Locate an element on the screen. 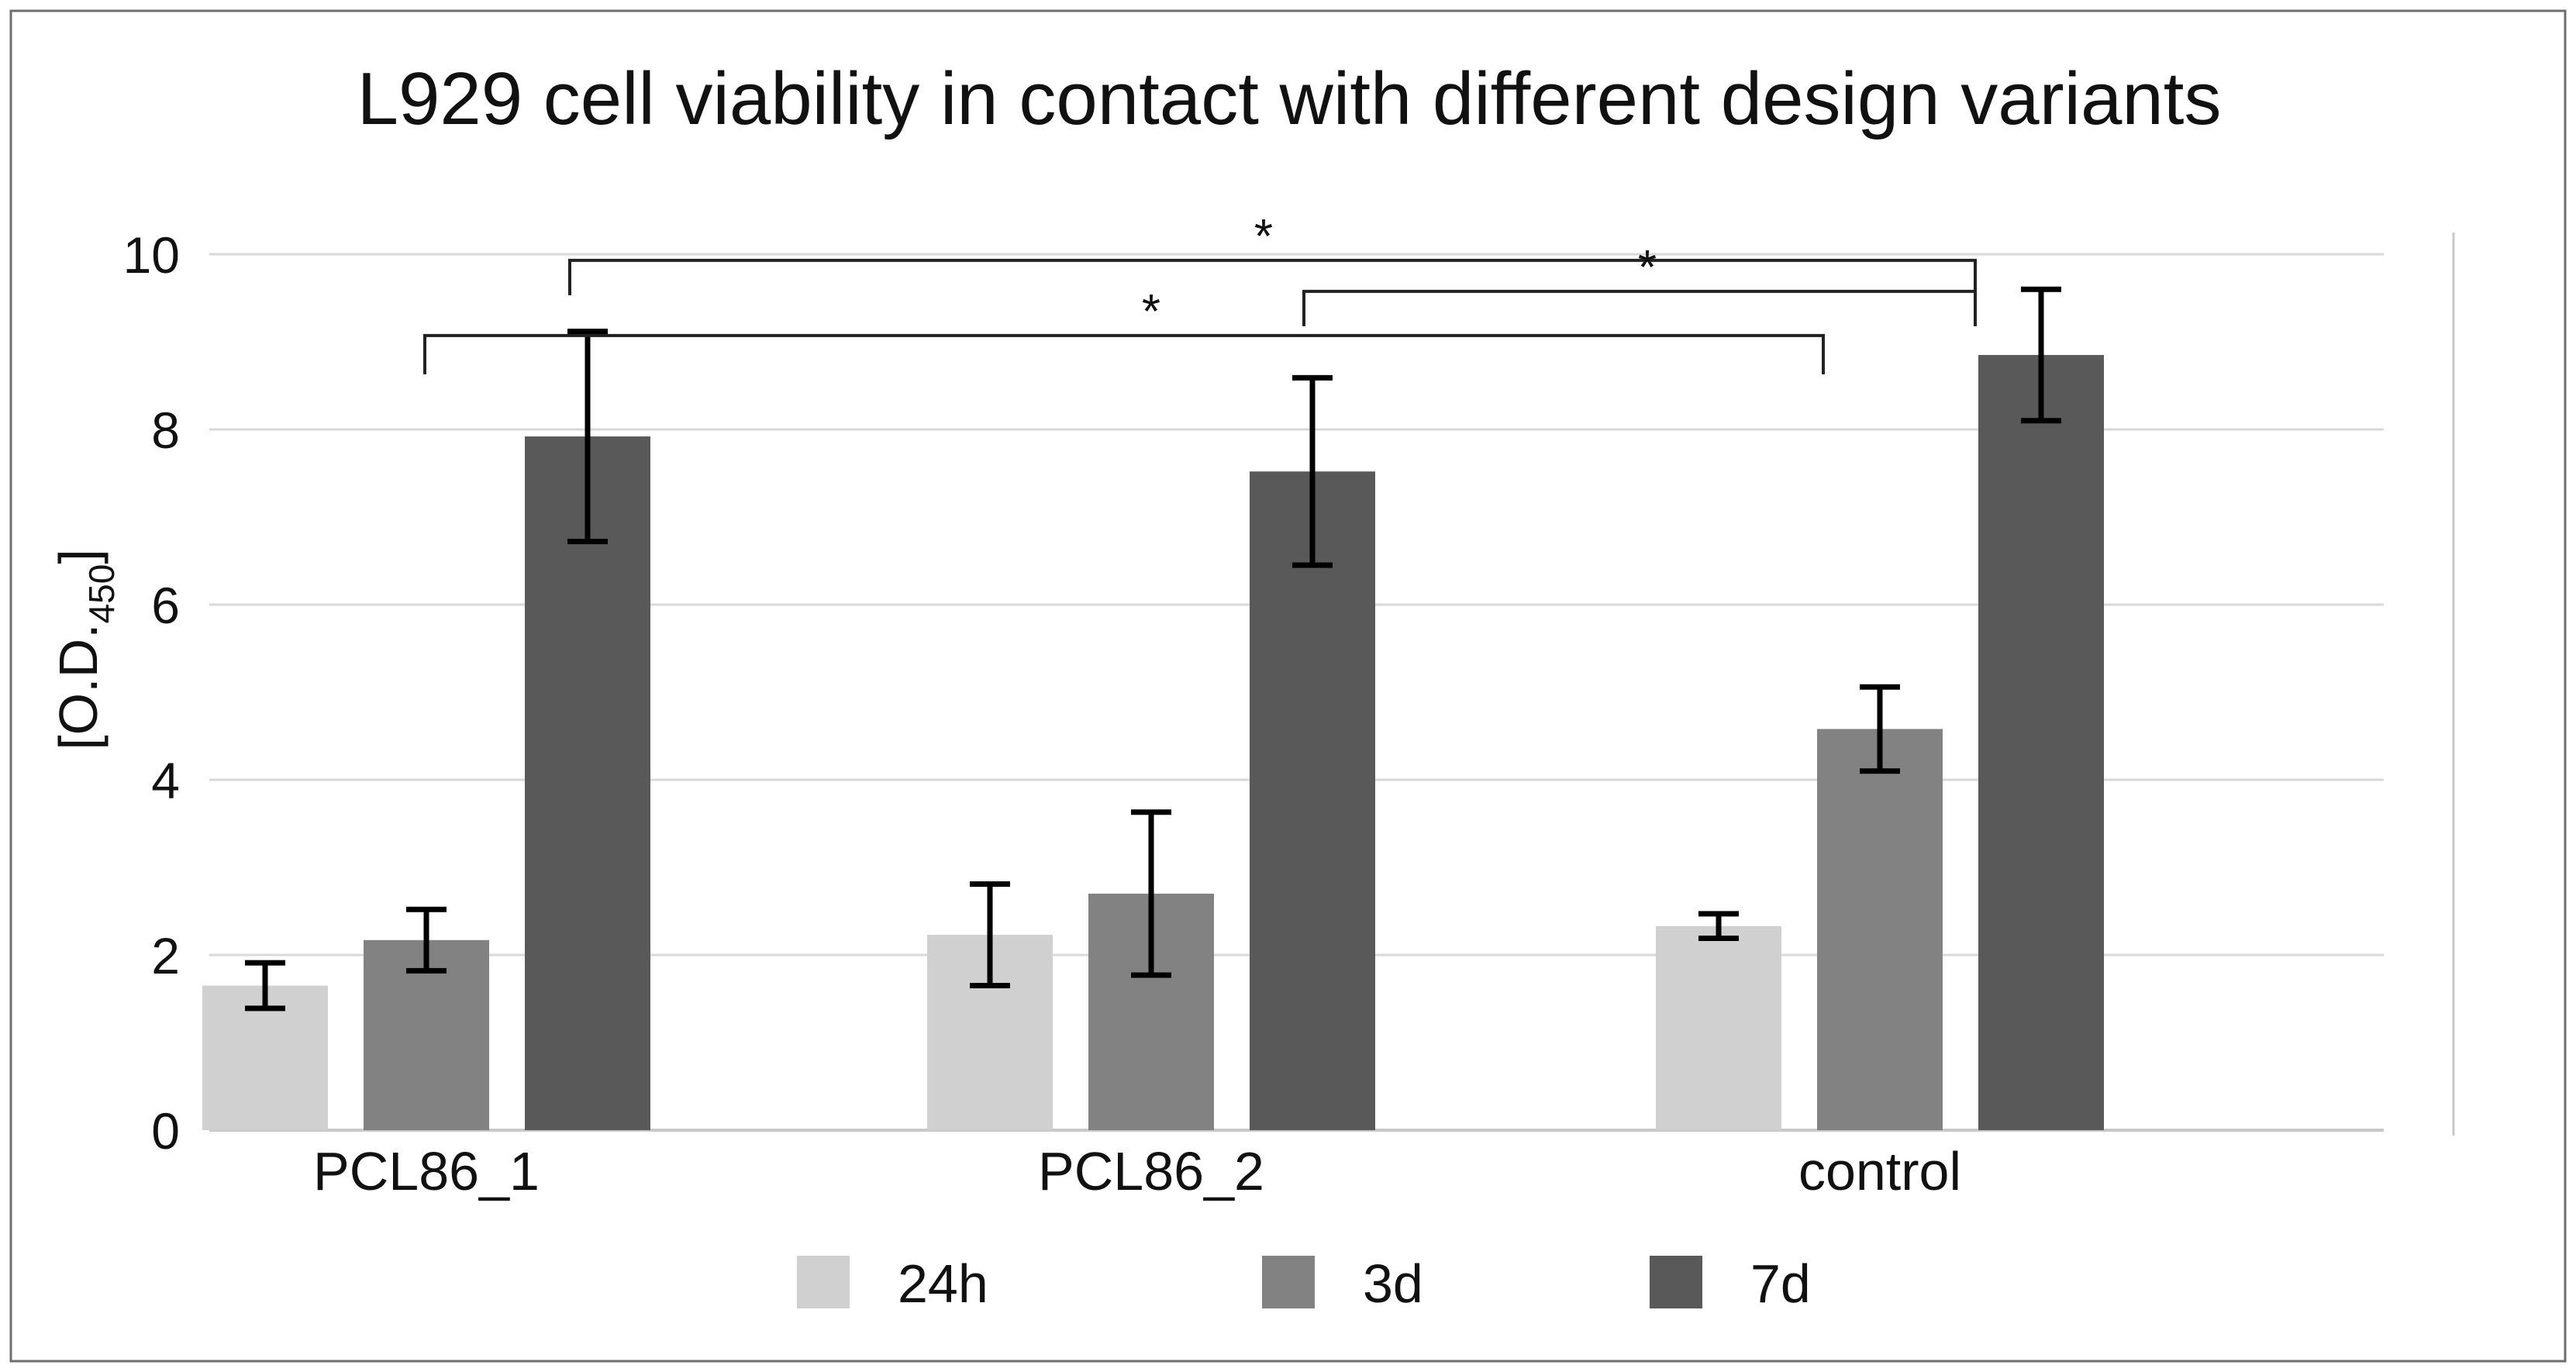 The height and width of the screenshot is (1372, 2576). legend-label: 7d is located at coordinates (1780, 1283).